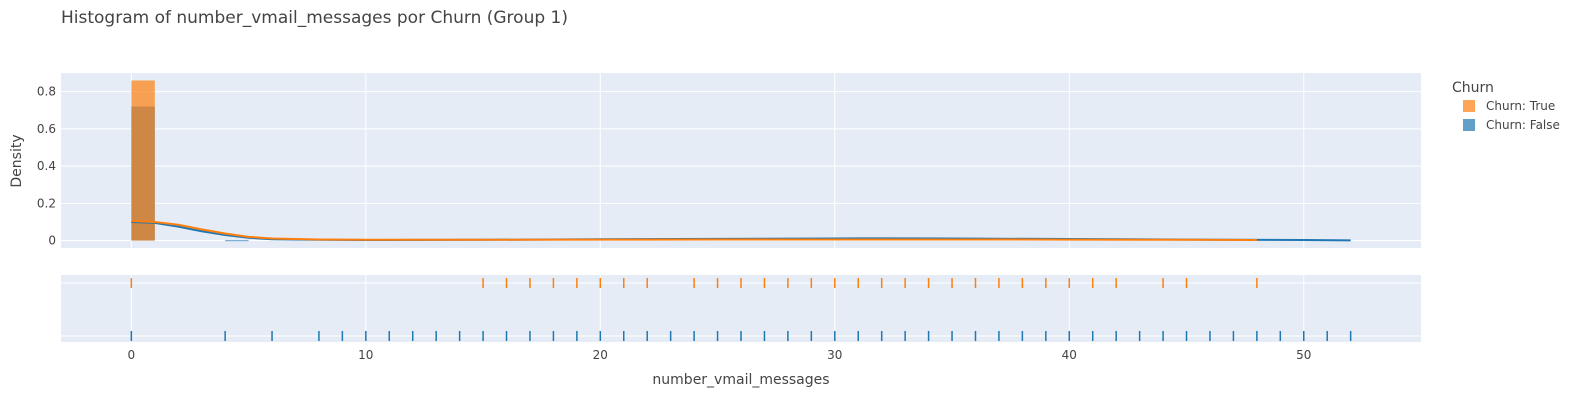  Describe the element at coordinates (132, 355) in the screenshot. I see `x-tick-label: 0` at that location.